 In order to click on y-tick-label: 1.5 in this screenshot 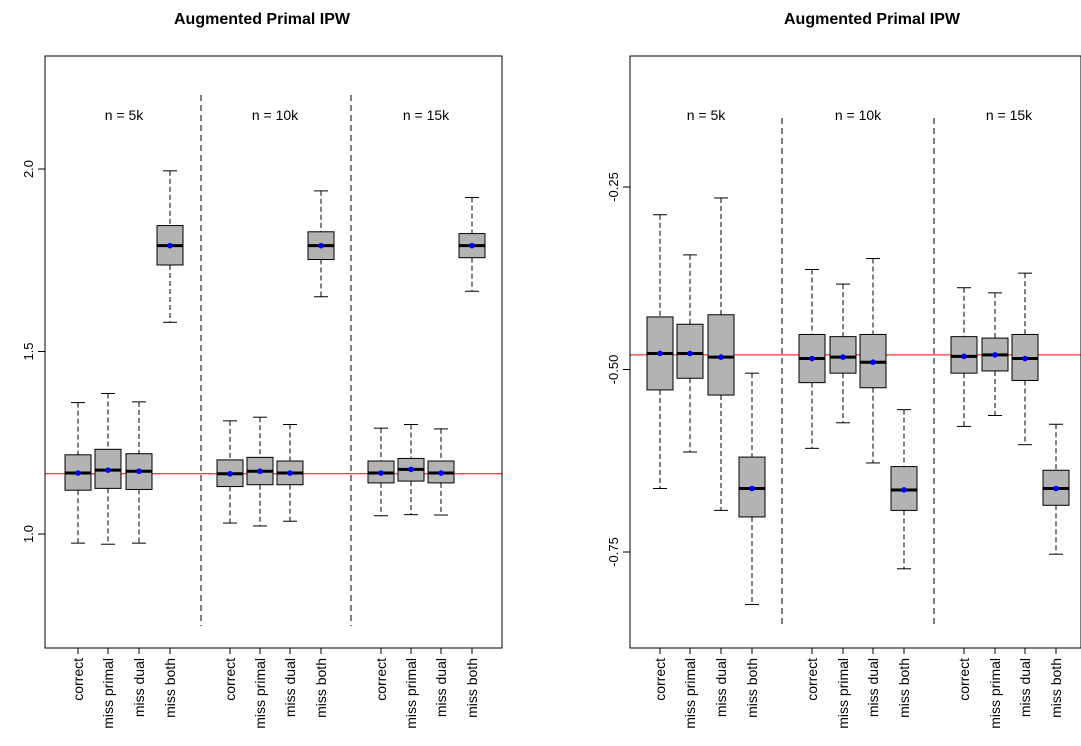, I will do `click(28, 351)`.